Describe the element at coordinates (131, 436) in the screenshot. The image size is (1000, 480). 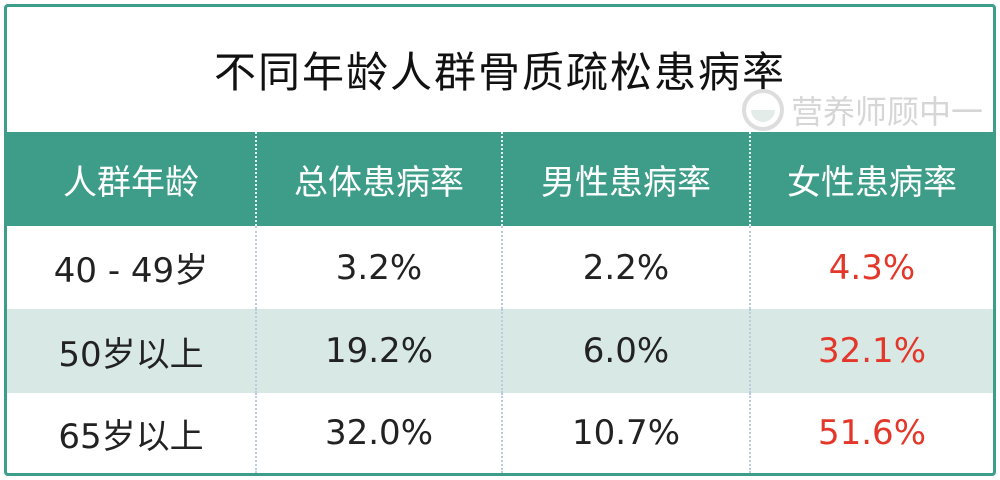
I see `table-cell: 65岁以上` at that location.